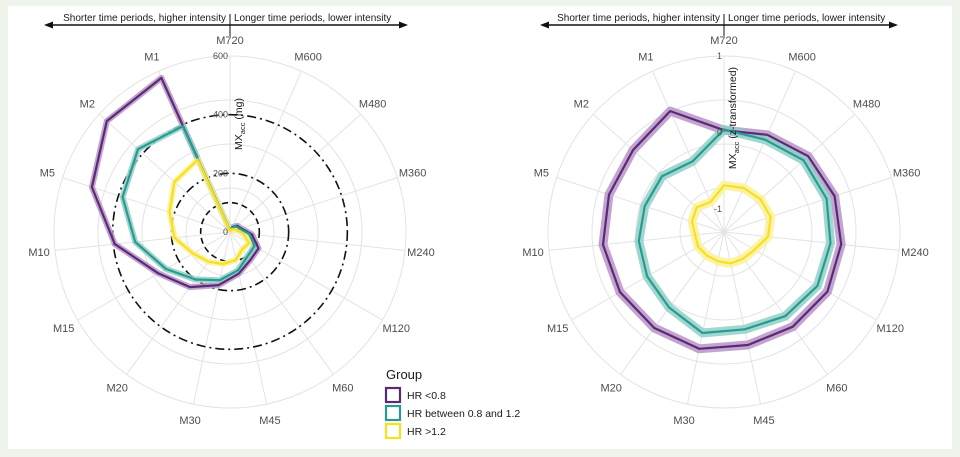 The image size is (960, 457). I want to click on category-label: M60, so click(342, 388).